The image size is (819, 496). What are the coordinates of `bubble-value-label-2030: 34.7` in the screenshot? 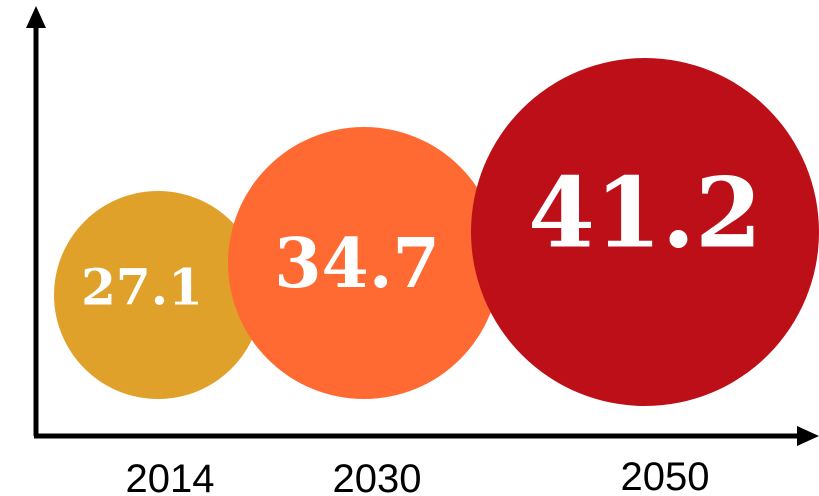 It's located at (357, 264).